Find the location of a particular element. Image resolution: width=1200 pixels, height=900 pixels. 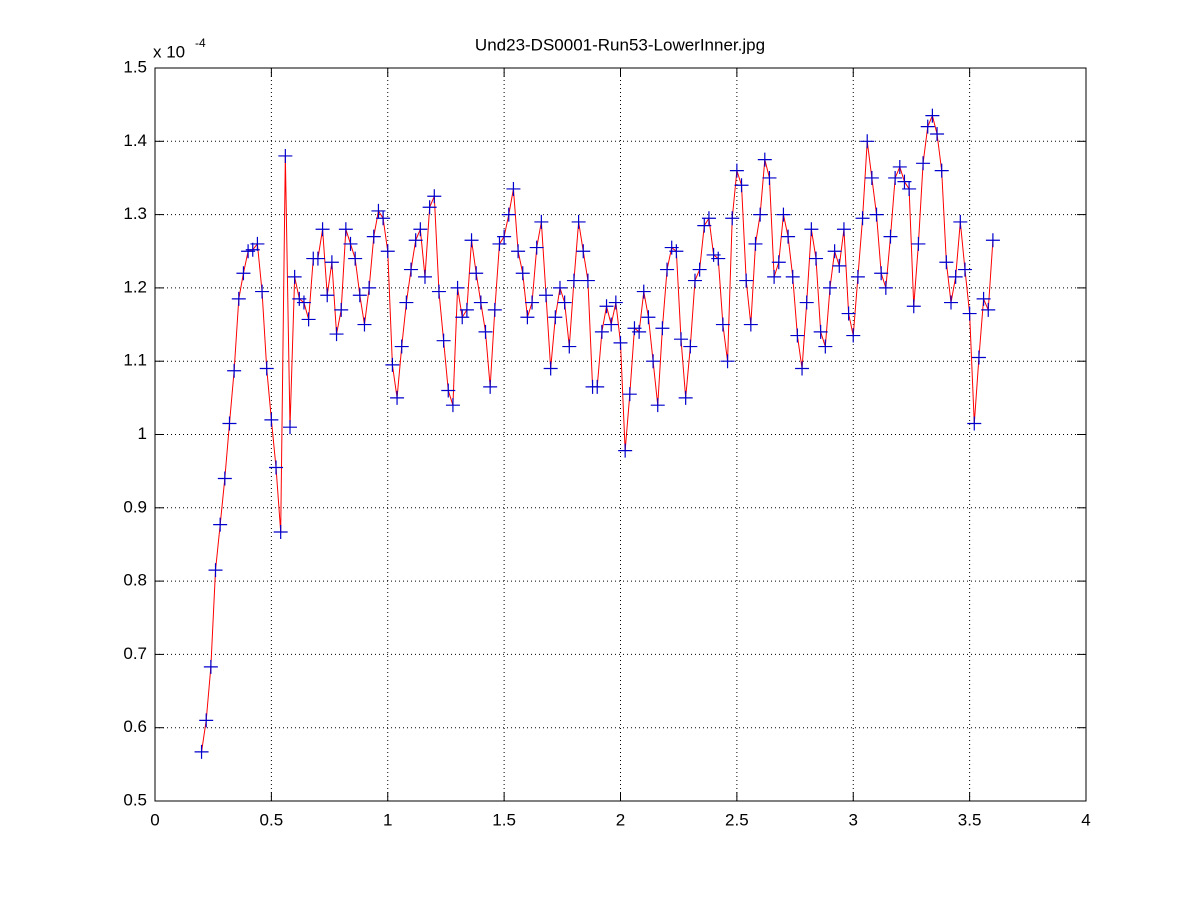

y-tick-label: 0.5 is located at coordinates (135, 799).